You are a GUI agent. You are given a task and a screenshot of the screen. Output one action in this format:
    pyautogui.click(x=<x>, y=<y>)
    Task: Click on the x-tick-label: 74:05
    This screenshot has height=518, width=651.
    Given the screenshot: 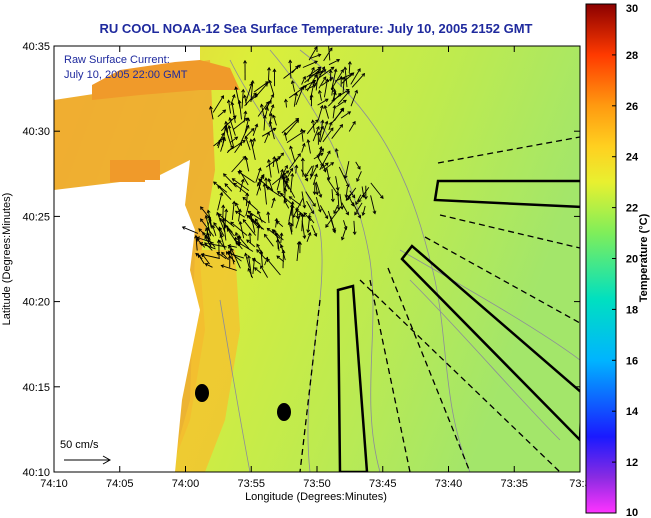 What is the action you would take?
    pyautogui.click(x=120, y=484)
    